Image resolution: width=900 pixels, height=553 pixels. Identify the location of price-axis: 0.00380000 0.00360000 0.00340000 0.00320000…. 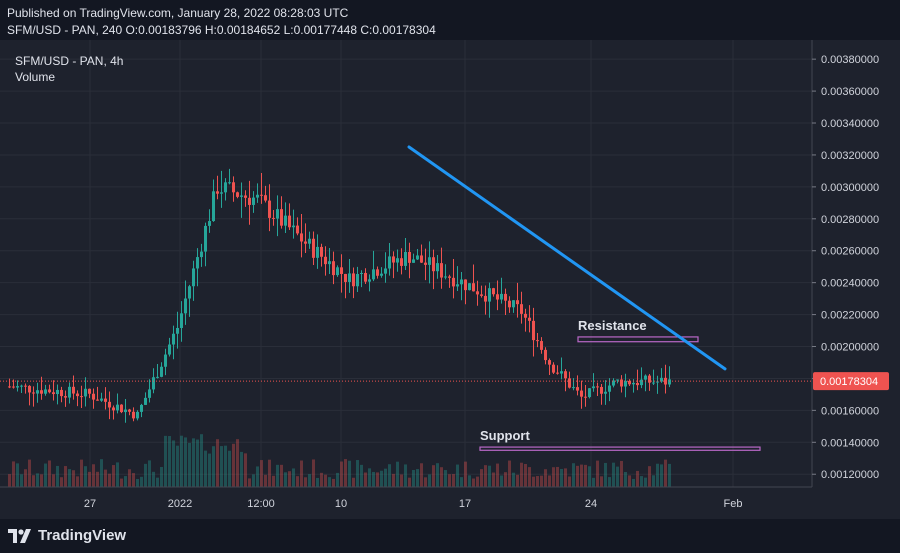
(845, 267).